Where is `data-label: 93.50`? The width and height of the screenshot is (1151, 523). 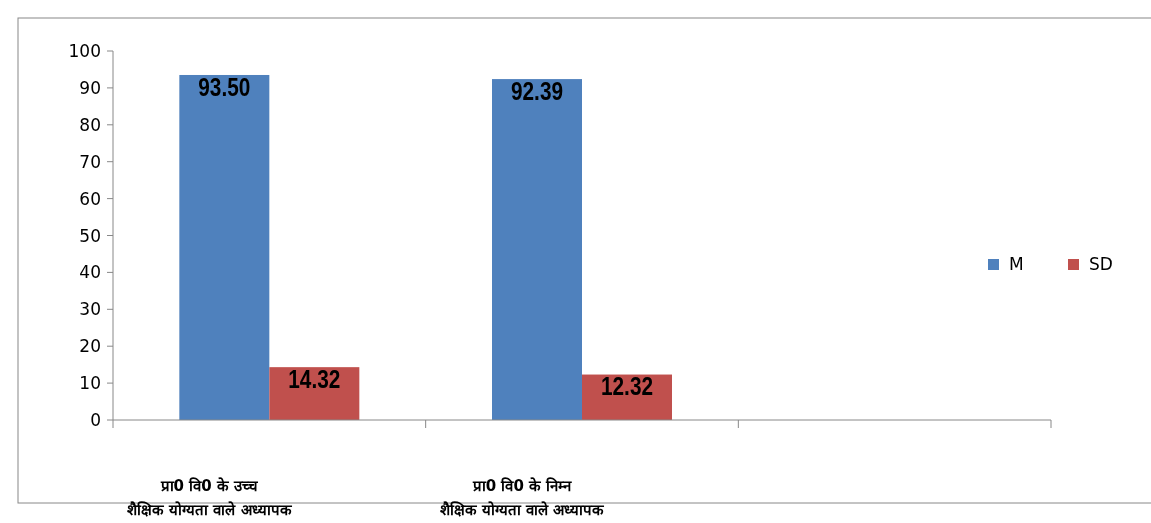
data-label: 93.50 is located at coordinates (224, 87).